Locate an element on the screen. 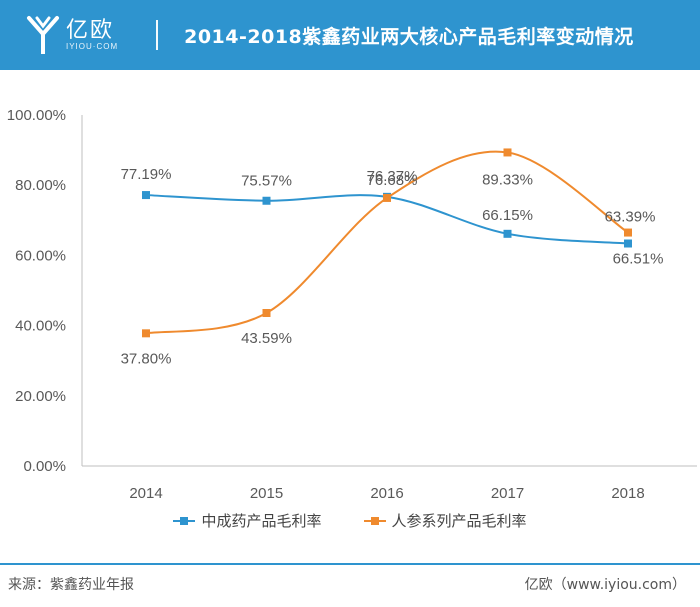 The image size is (700, 607). data-label: 37.80% is located at coordinates (146, 358).